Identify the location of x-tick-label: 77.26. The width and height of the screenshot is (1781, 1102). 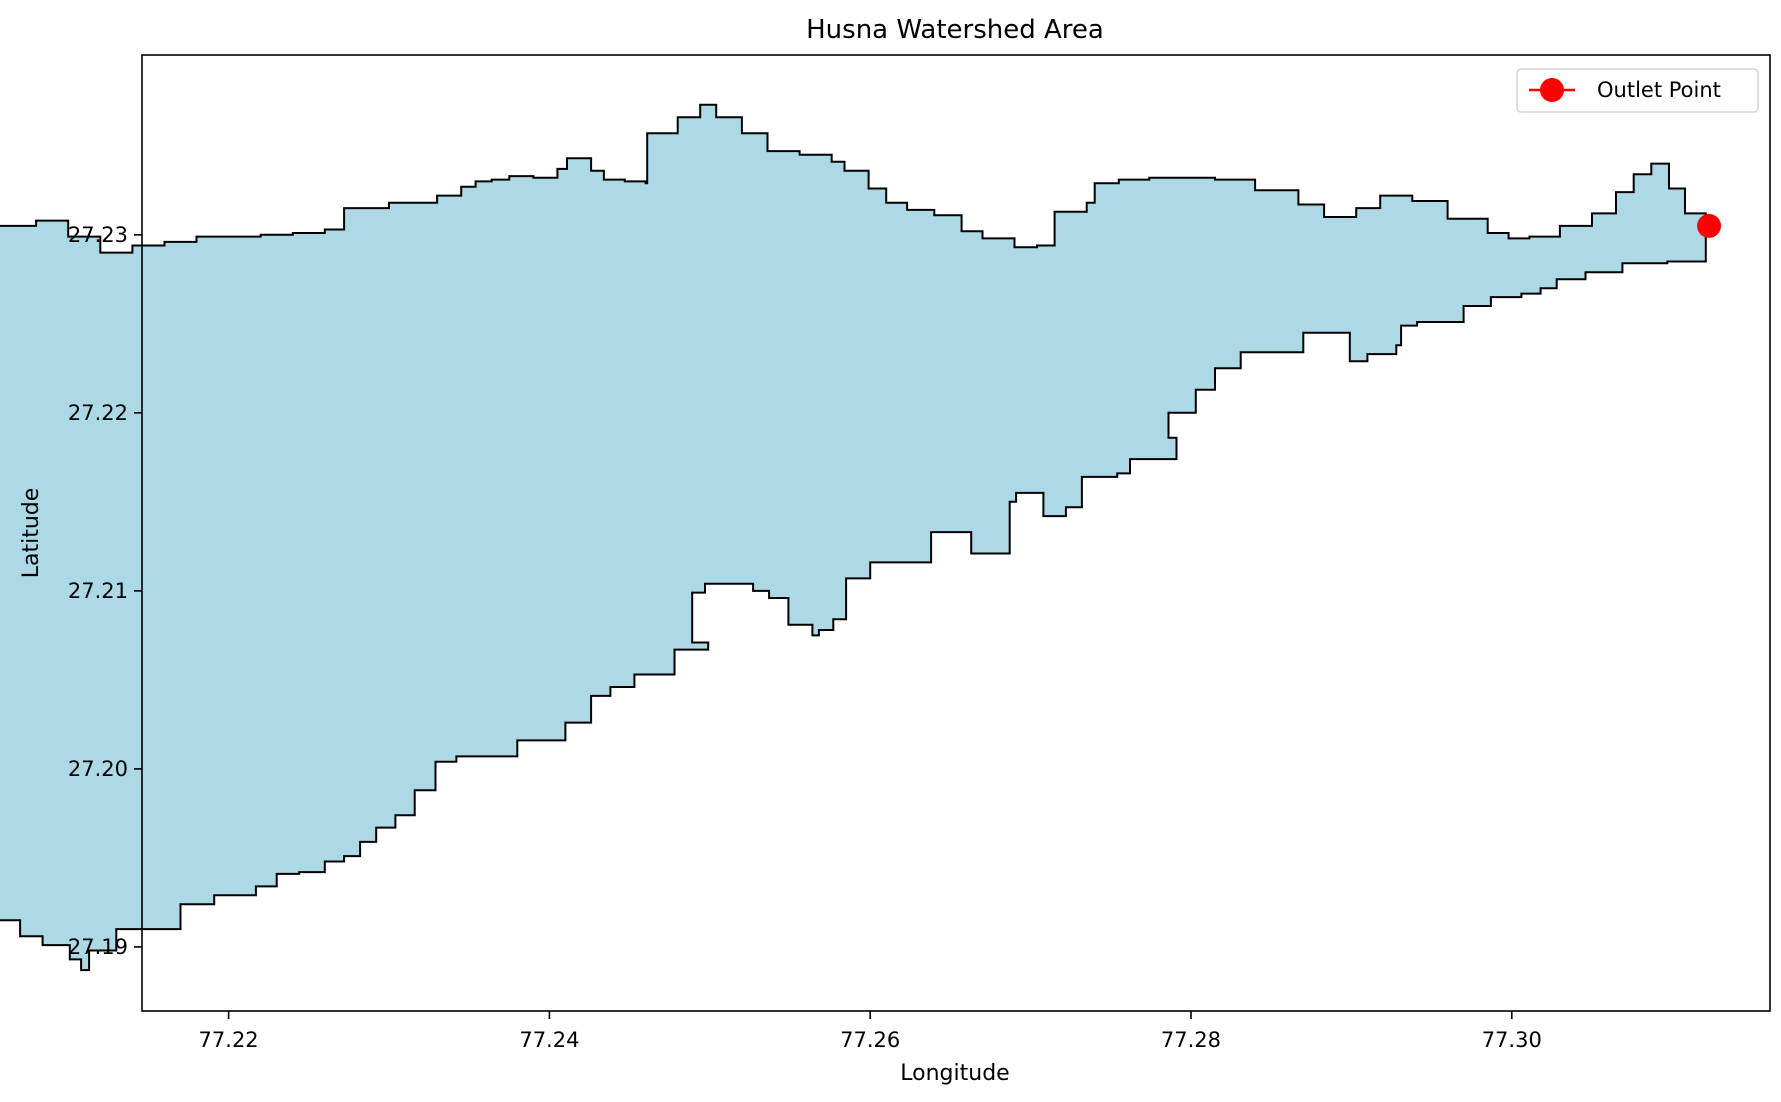
(870, 1040).